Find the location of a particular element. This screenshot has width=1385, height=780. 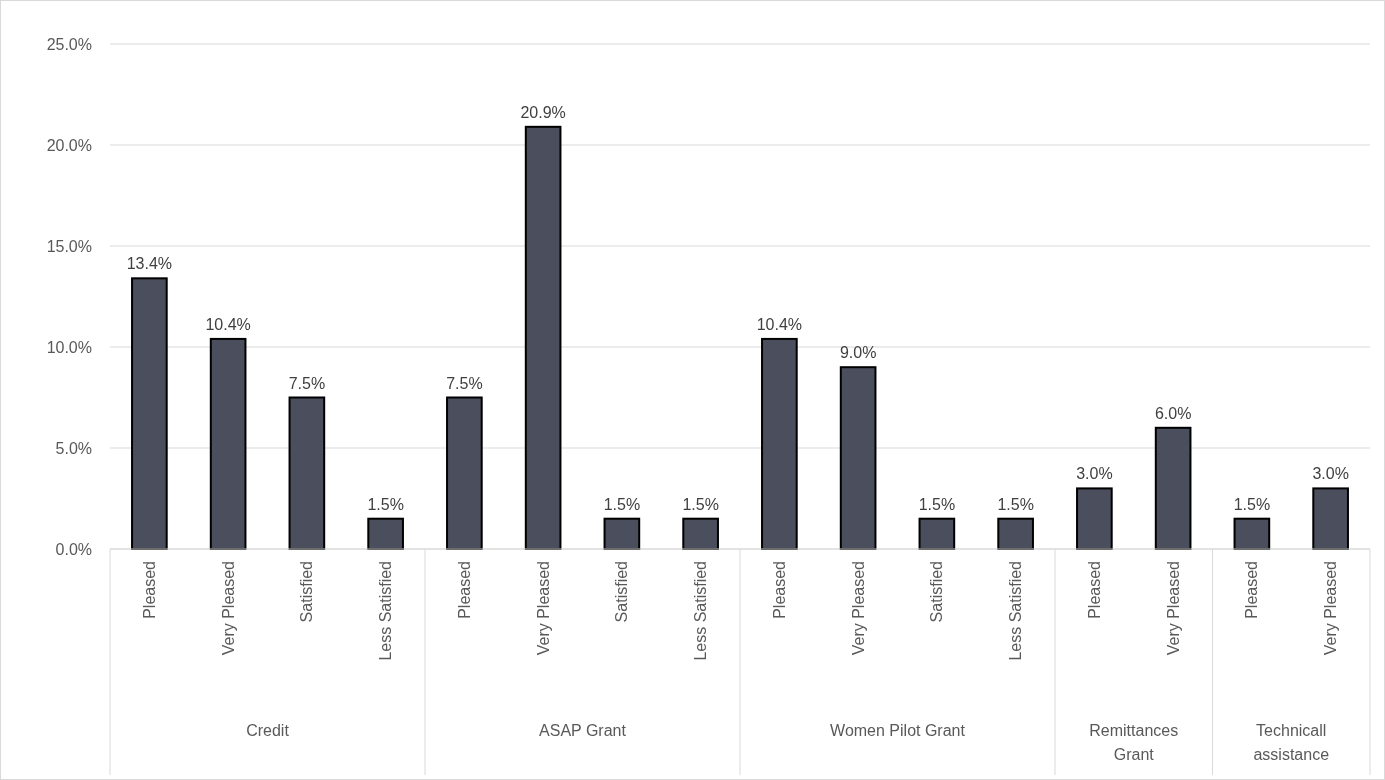

y-tick-label: 15.0% is located at coordinates (69, 246).